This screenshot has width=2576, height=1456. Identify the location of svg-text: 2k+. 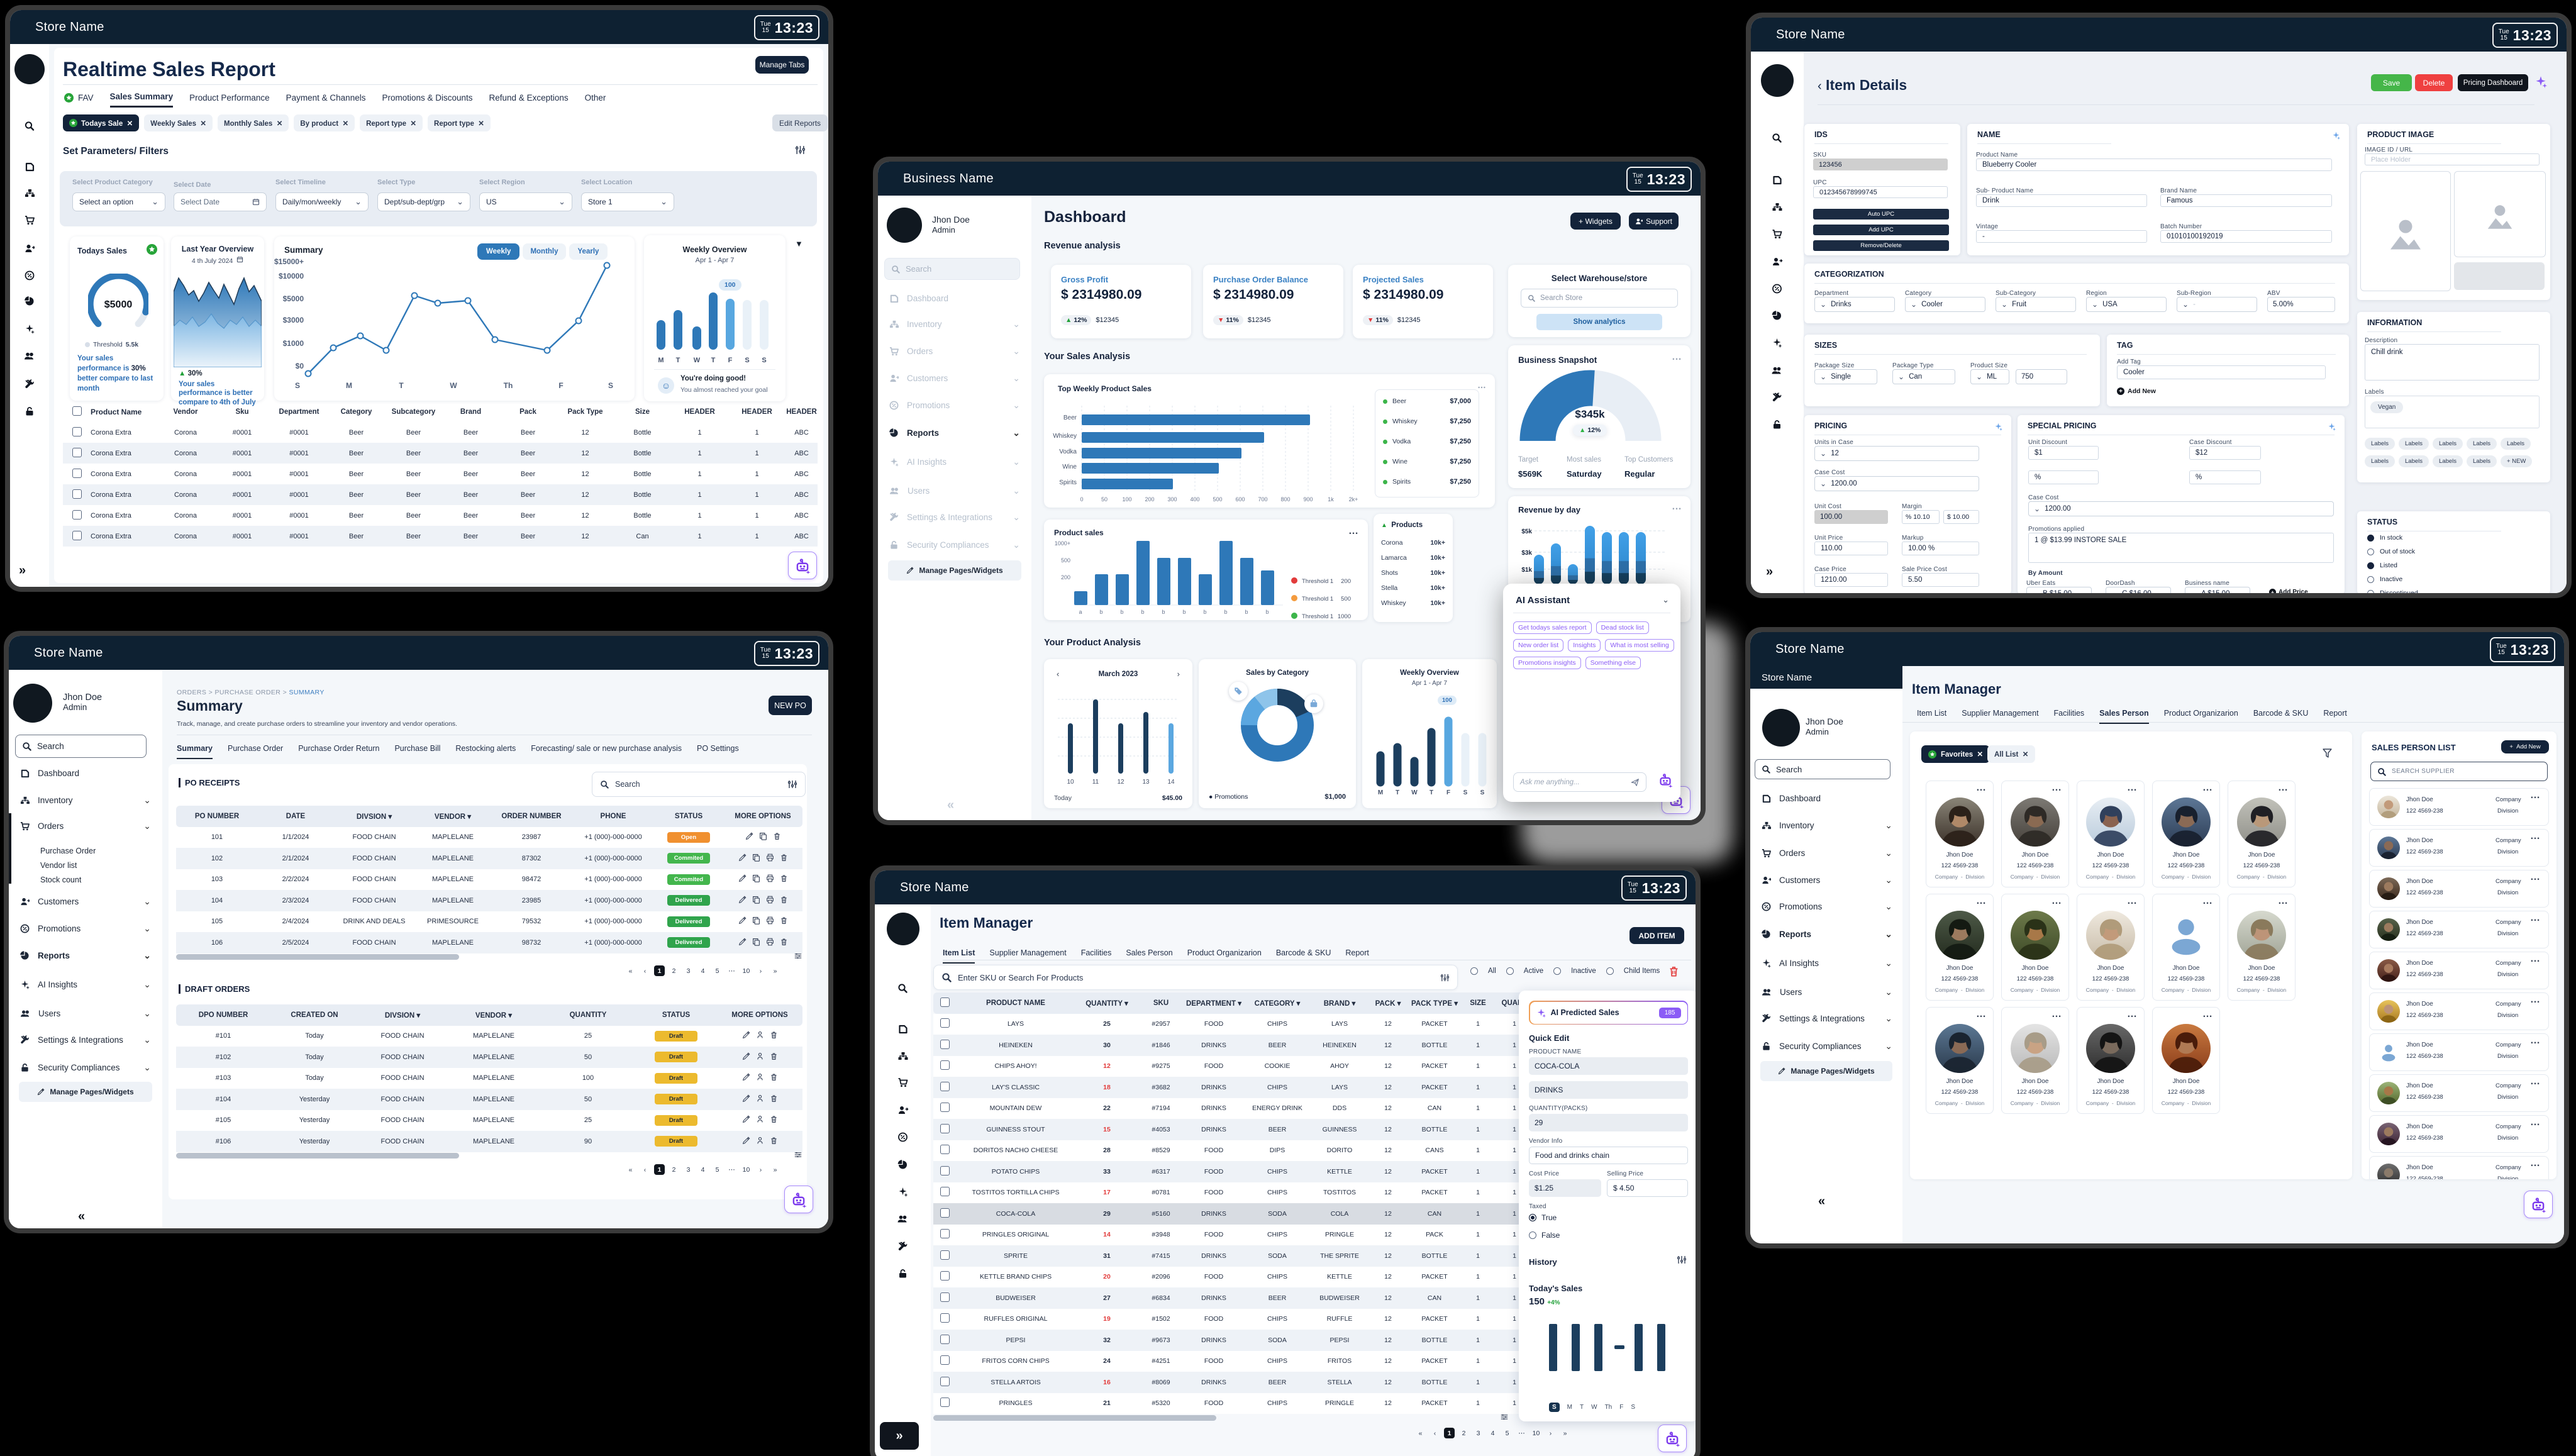
(1353, 499).